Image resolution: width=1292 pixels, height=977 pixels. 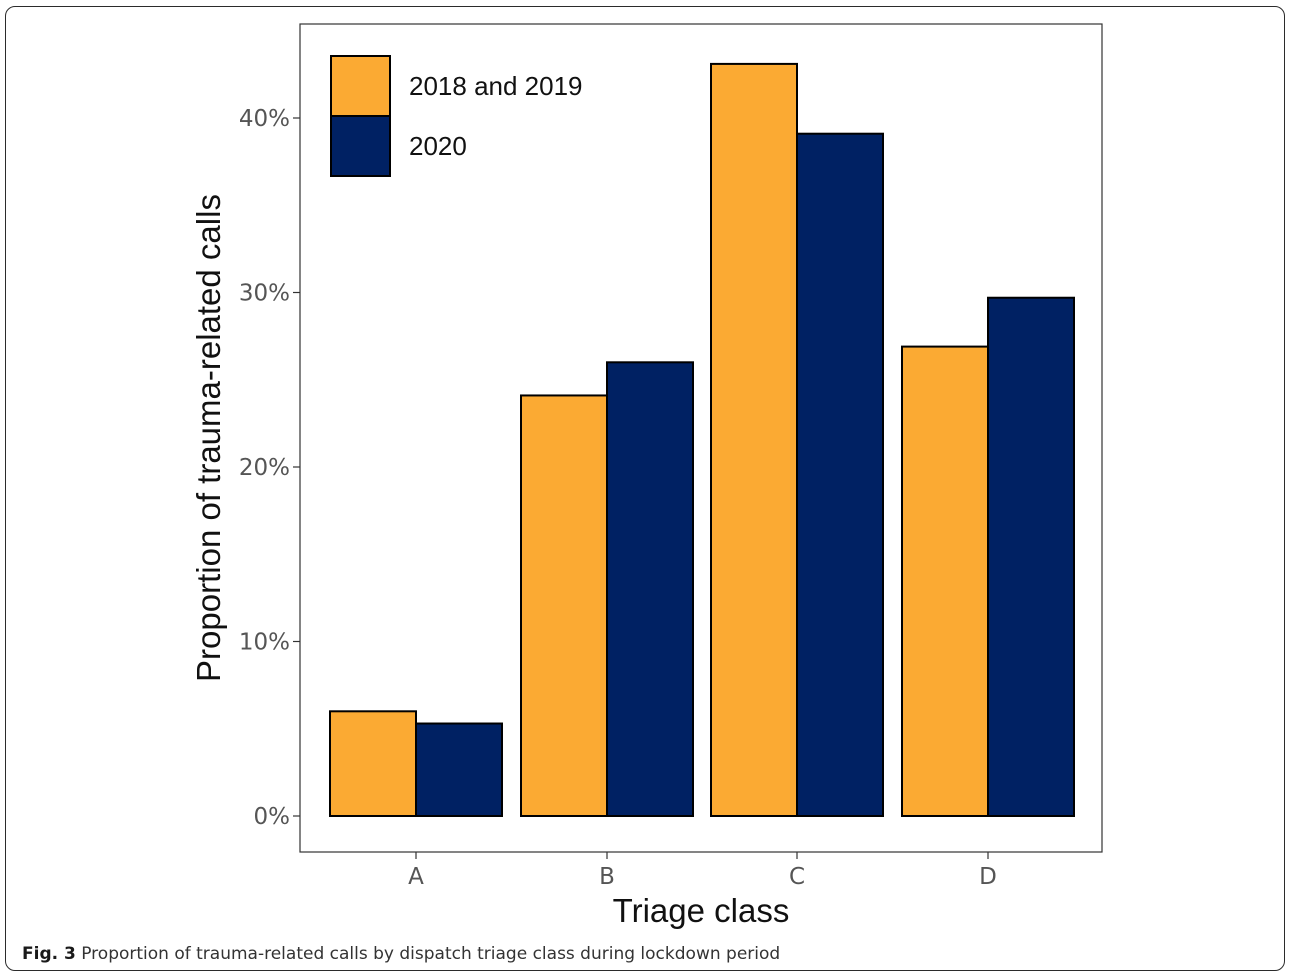 I want to click on x-tick-label: C, so click(x=797, y=877).